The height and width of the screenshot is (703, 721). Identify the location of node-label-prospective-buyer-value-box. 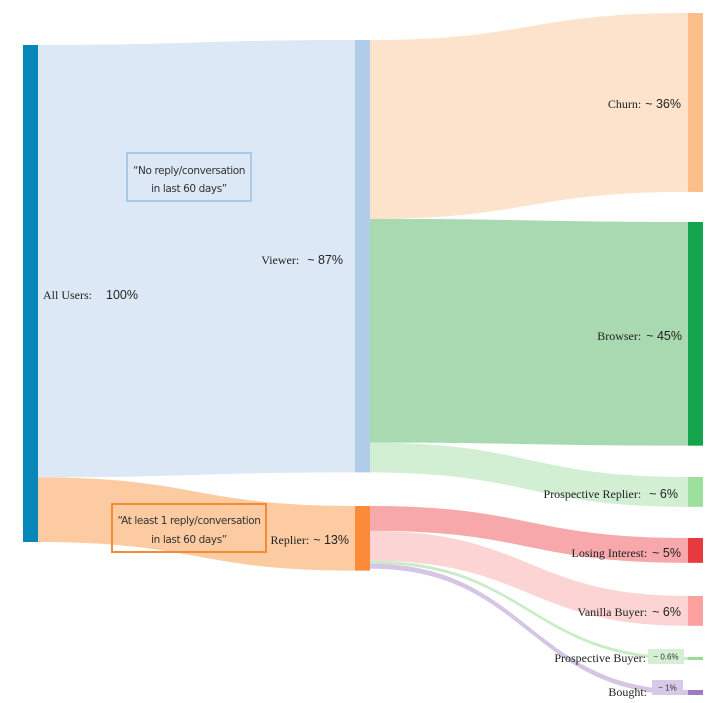
(666, 656).